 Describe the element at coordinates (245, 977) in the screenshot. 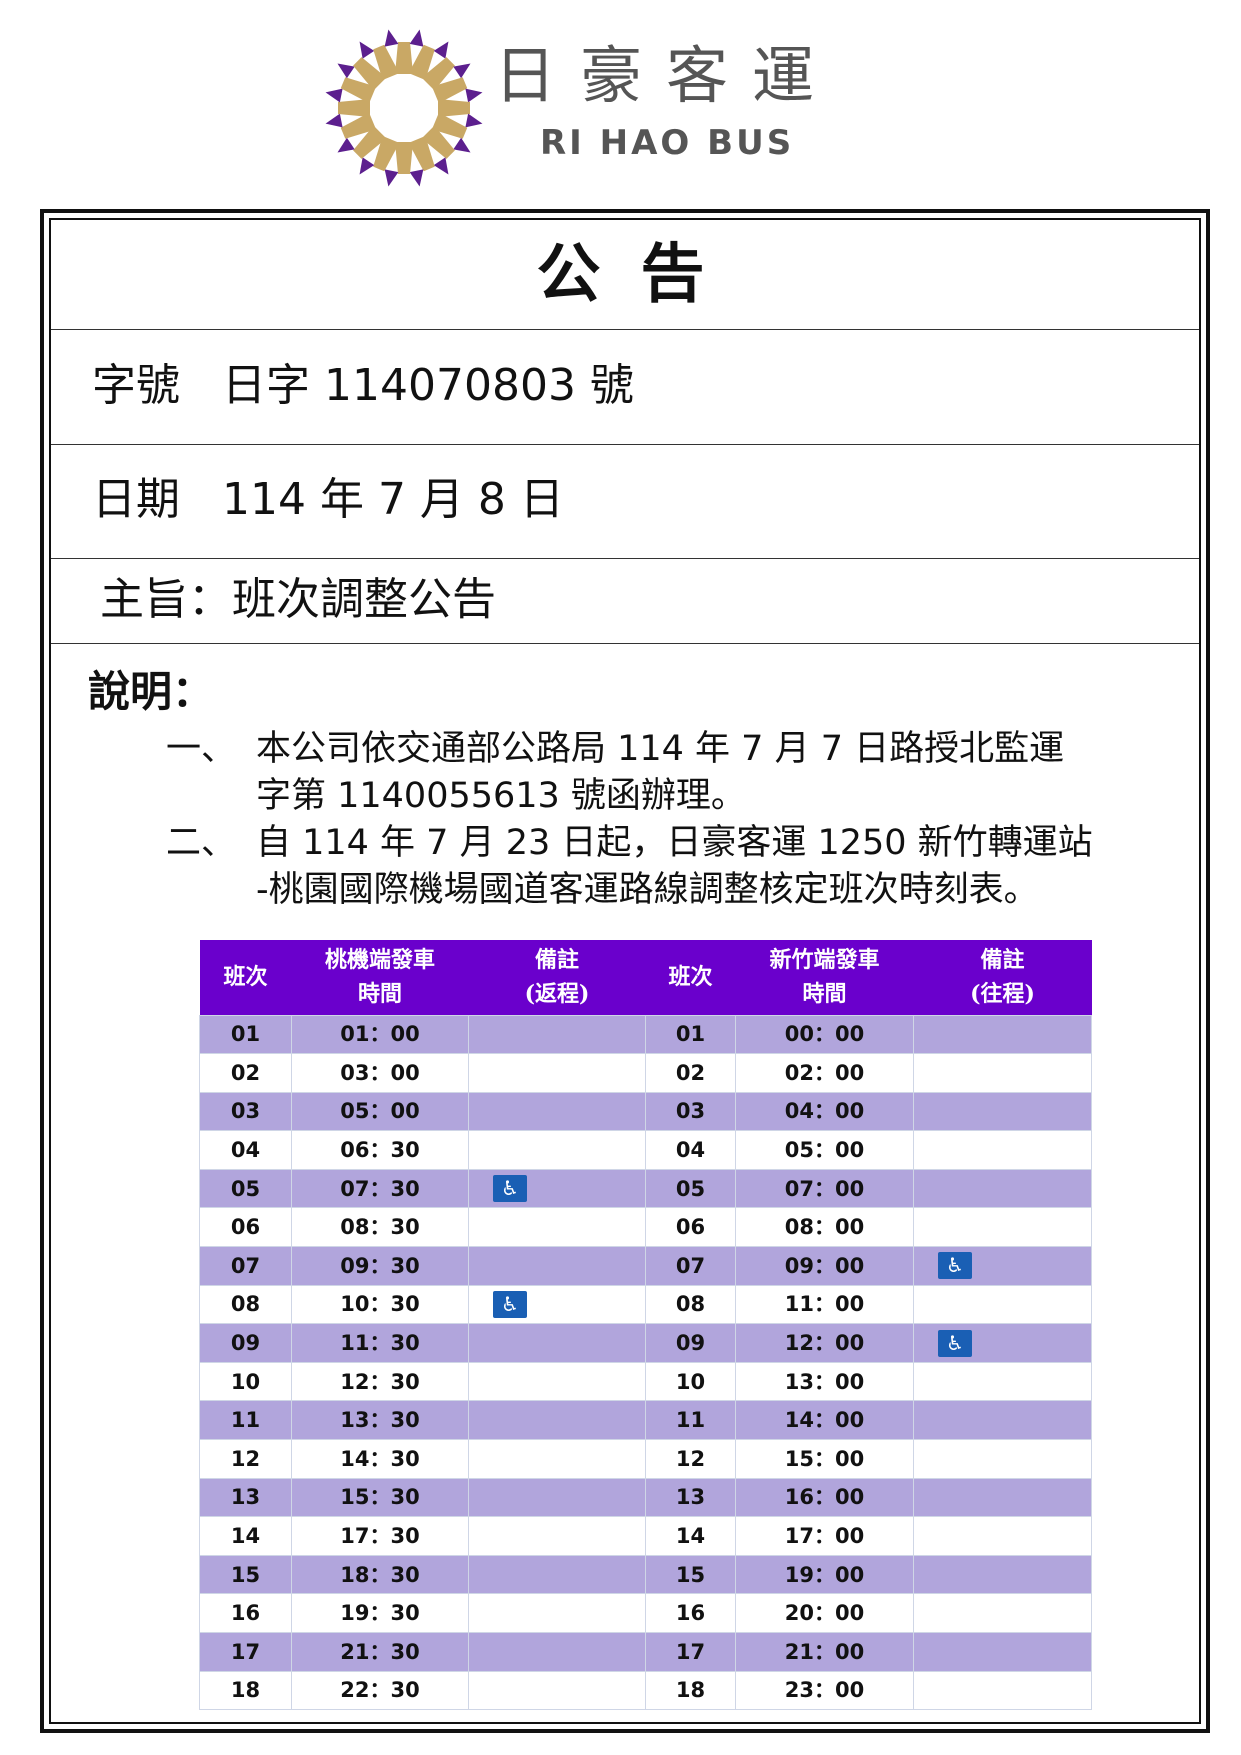

I see `column-header: 班次` at that location.